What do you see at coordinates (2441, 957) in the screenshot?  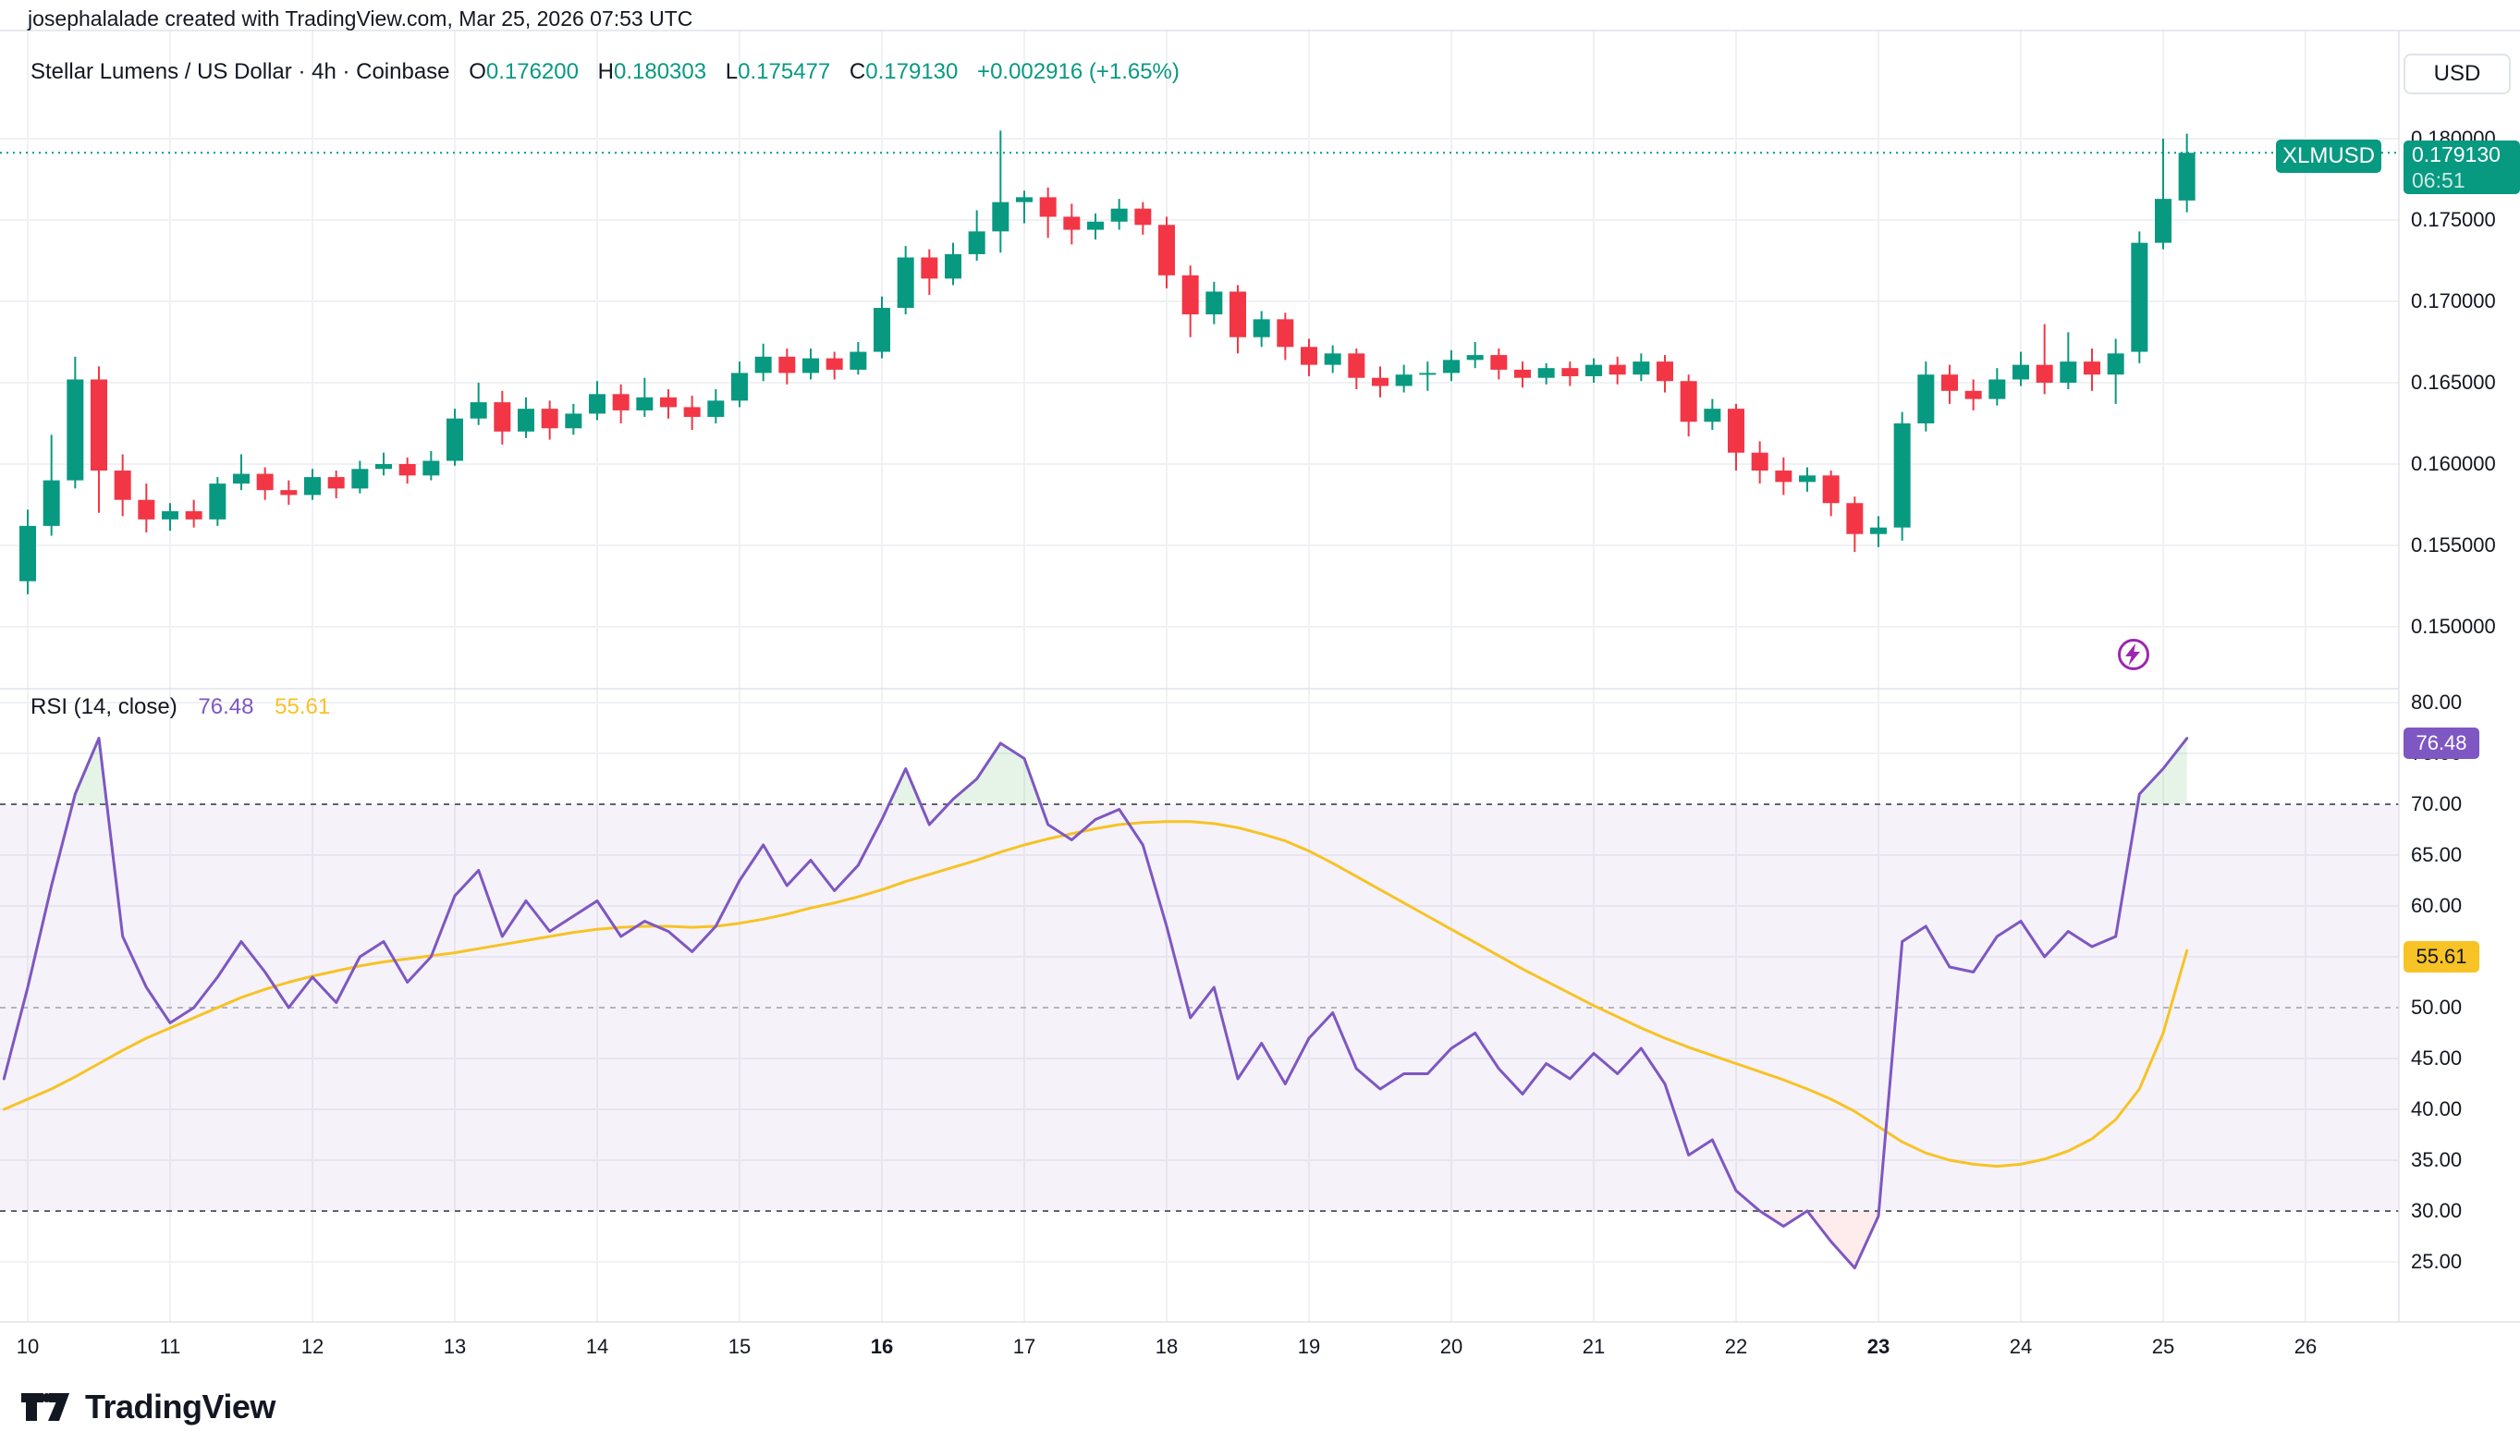 I see `rsi-ma-value-badge: 55.61` at bounding box center [2441, 957].